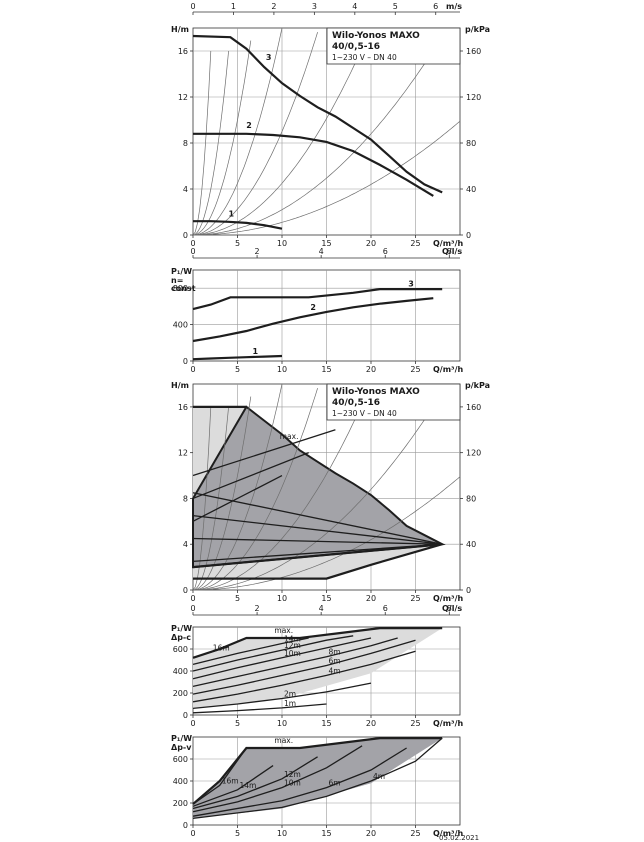  Describe the element at coordinates (231, 214) in the screenshot. I see `curve-label-1: 1` at that location.